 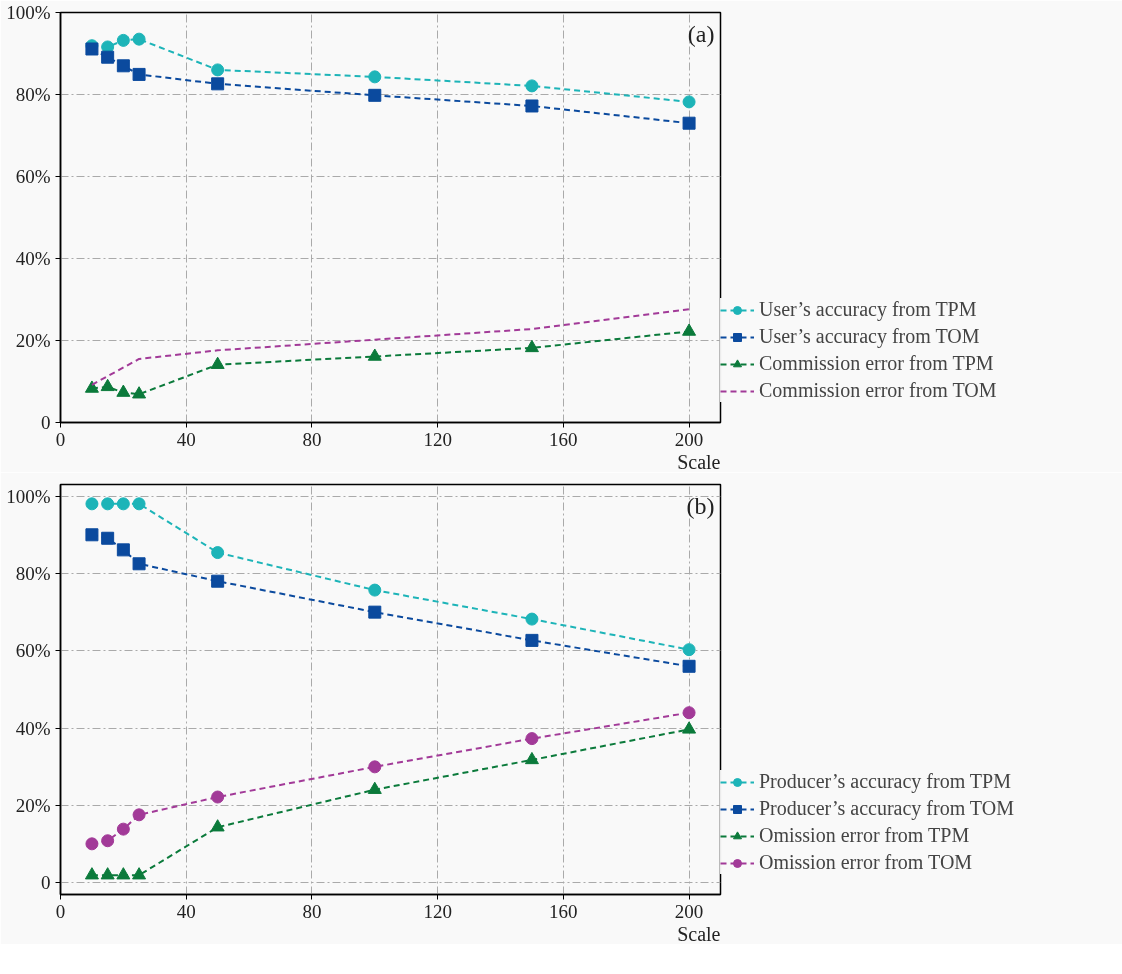 What do you see at coordinates (700, 505) in the screenshot?
I see `annotation: (b)` at bounding box center [700, 505].